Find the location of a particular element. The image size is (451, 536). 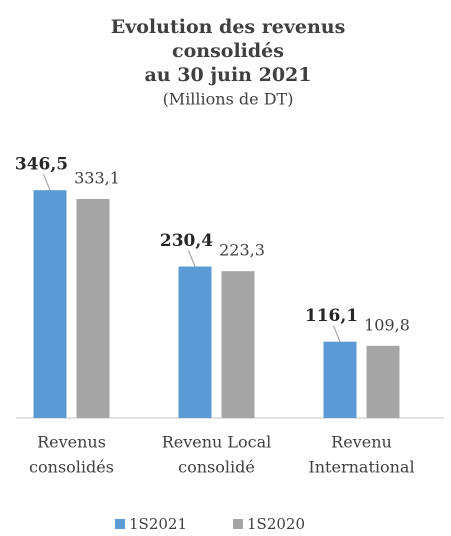

x-tick-label: consolidé is located at coordinates (216, 467).